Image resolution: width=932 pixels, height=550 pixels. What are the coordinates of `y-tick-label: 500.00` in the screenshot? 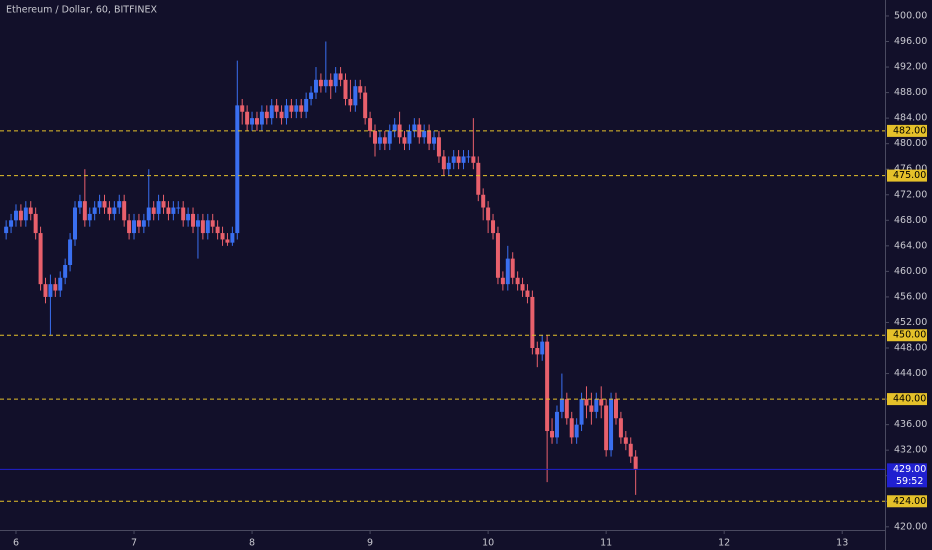 It's located at (910, 15).